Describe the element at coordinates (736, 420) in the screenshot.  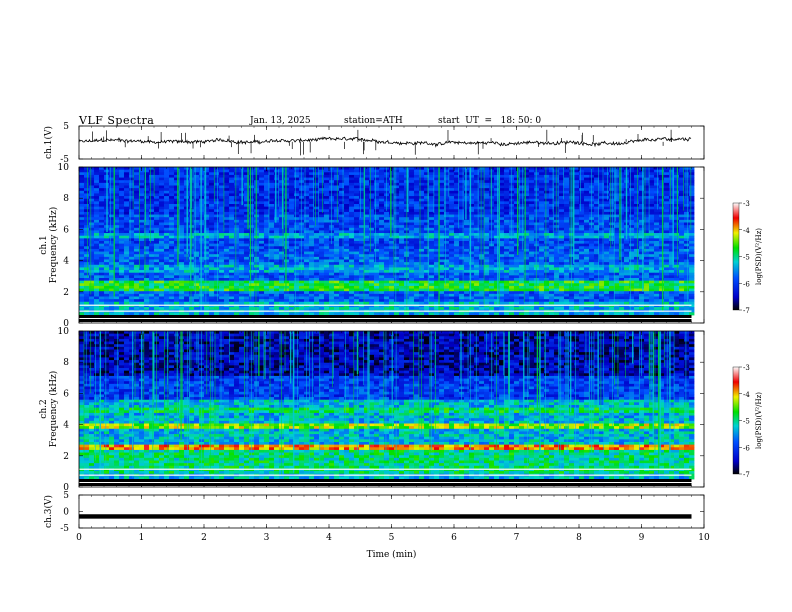
I see `ch2-spectrogram-colorbar` at that location.